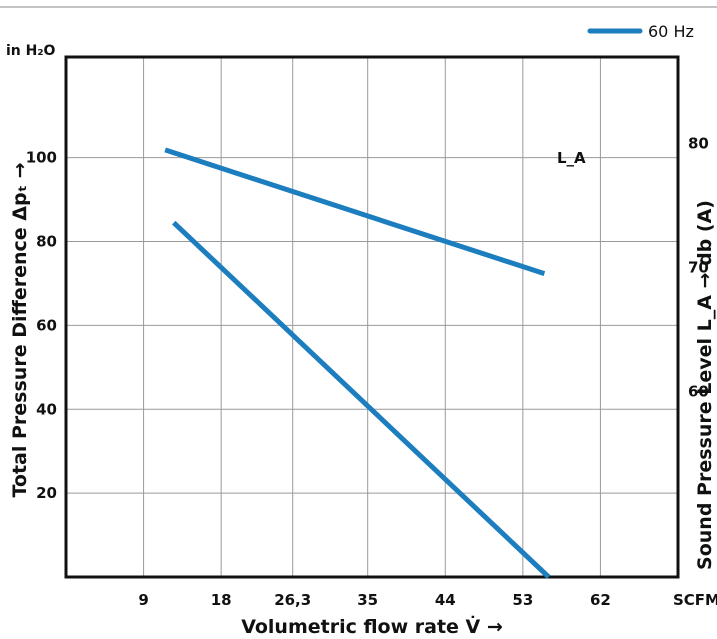  I want to click on legend-label-60hz: 60 Hz, so click(671, 31).